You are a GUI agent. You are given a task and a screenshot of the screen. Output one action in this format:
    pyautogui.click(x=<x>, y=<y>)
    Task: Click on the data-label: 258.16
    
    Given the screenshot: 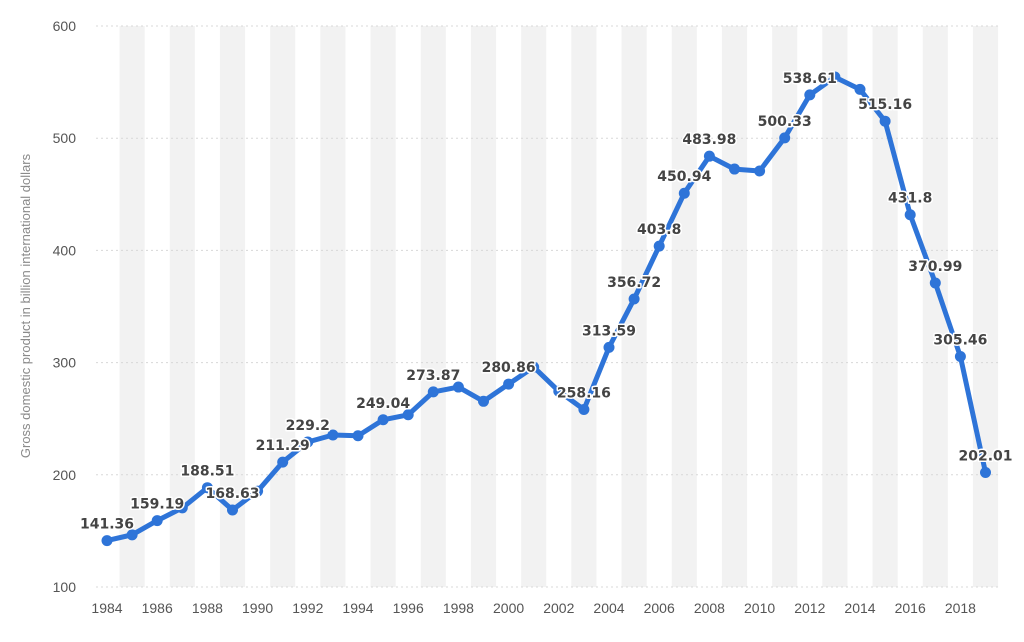 What is the action you would take?
    pyautogui.click(x=584, y=394)
    